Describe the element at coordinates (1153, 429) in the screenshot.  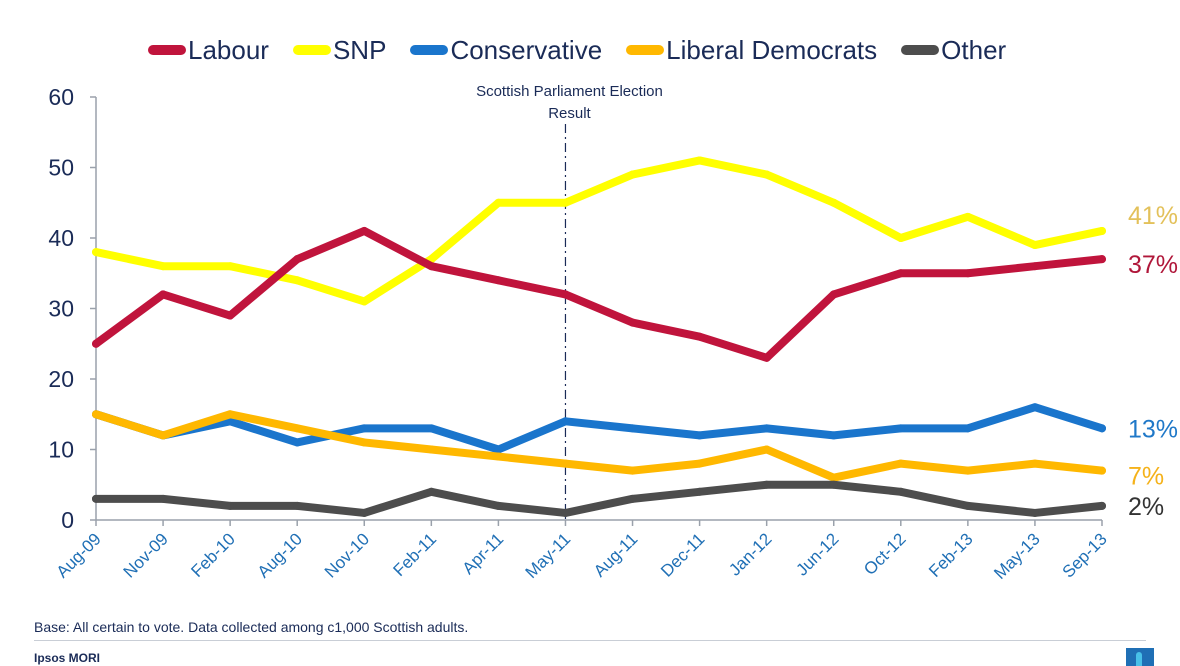
I see `end-label-conservative: 13%` at that location.